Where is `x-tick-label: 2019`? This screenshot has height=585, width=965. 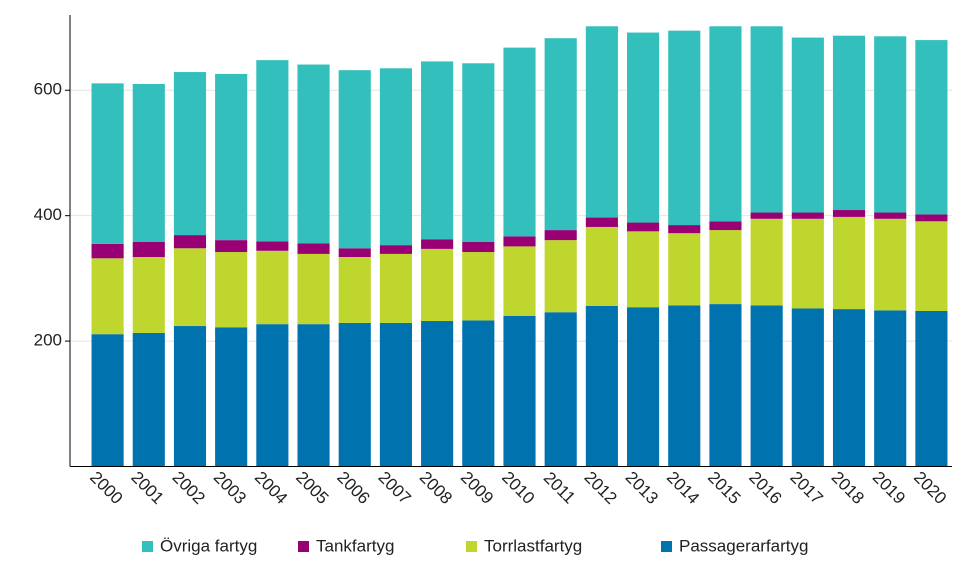 x-tick-label: 2019 is located at coordinates (889, 488).